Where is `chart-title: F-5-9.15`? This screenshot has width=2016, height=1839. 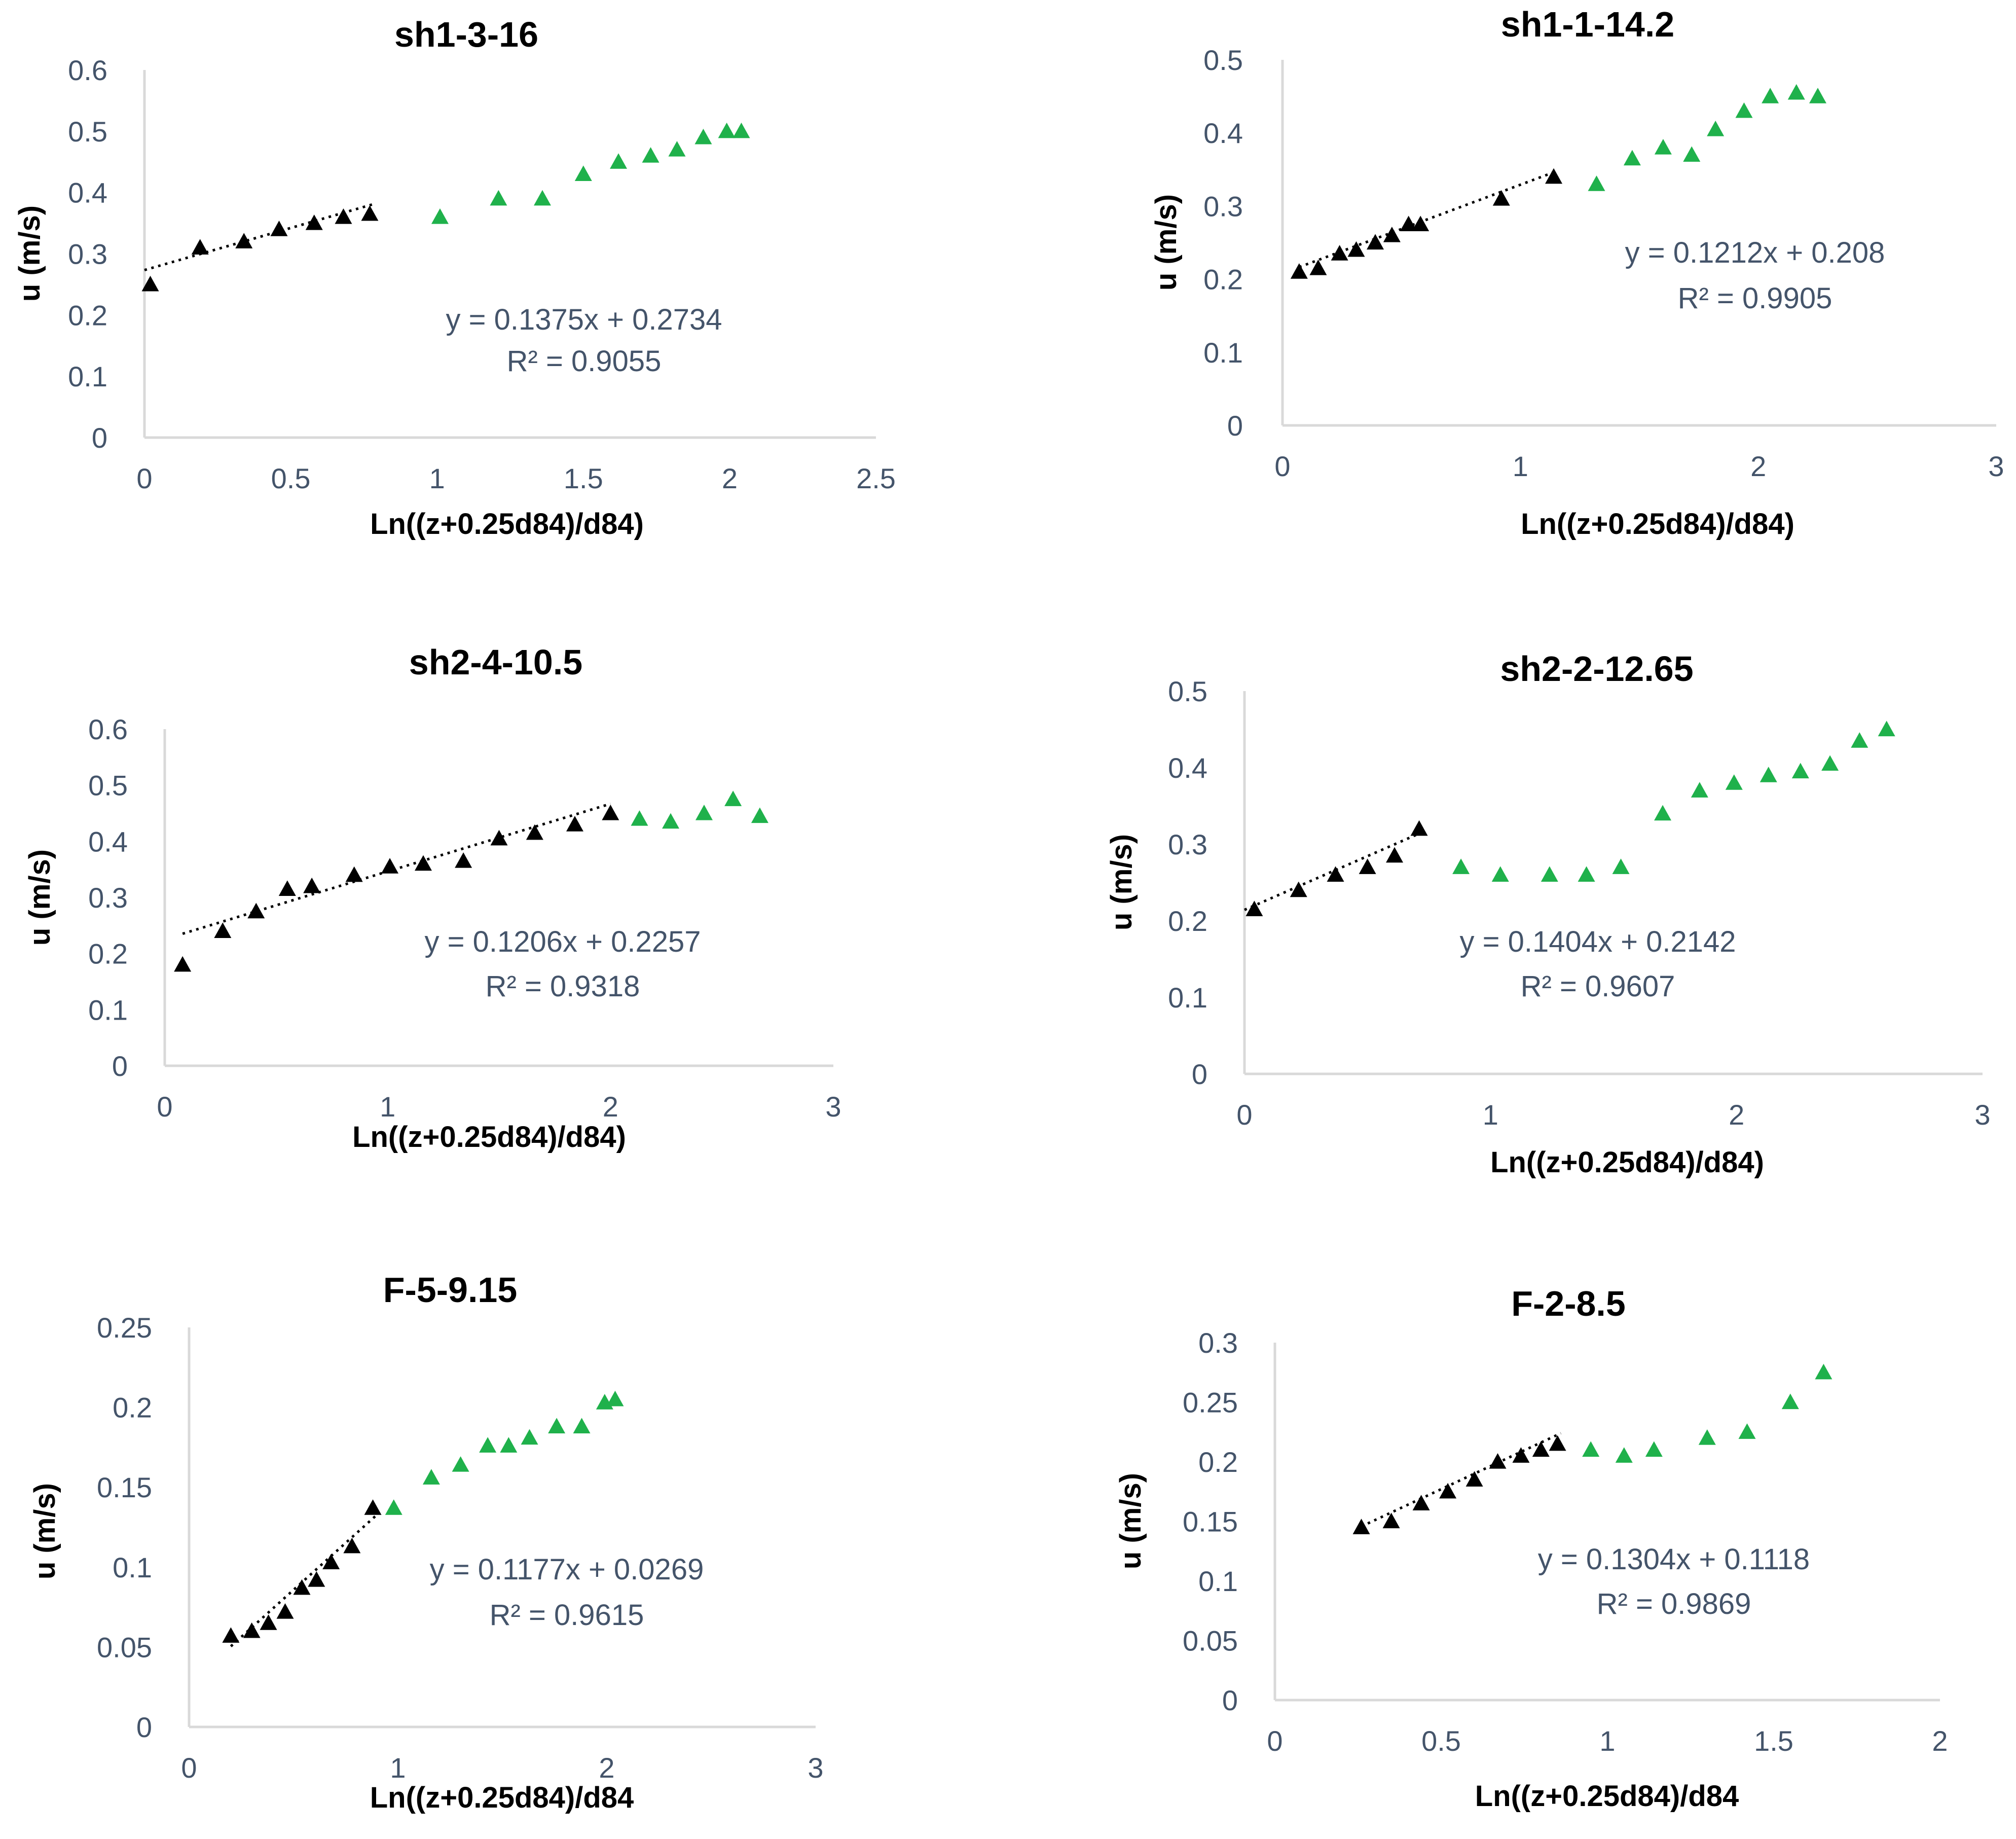
chart-title: F-5-9.15 is located at coordinates (450, 1290).